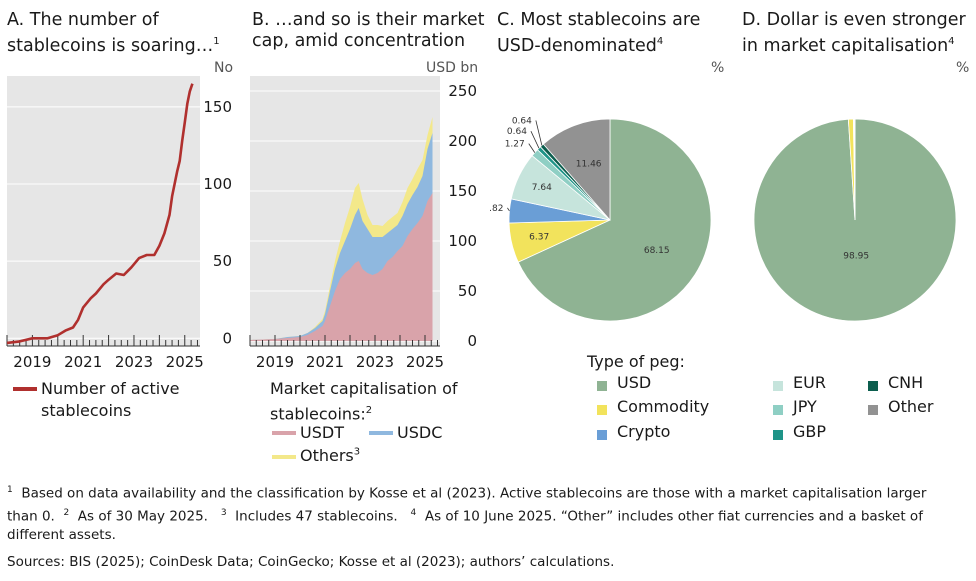 Image resolution: width=976 pixels, height=581 pixels. Describe the element at coordinates (223, 512) in the screenshot. I see `fn3-sup: 3` at that location.